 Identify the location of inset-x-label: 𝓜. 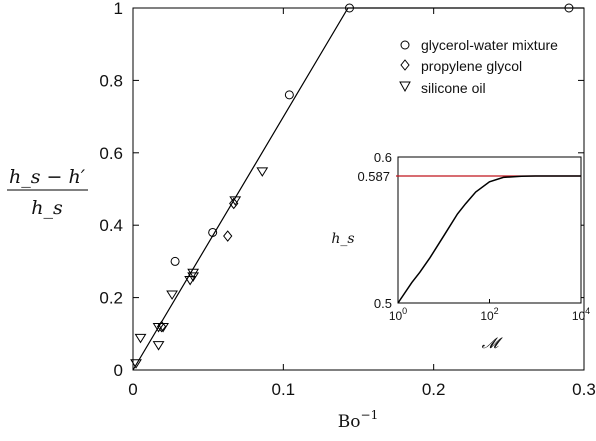
(493, 343).